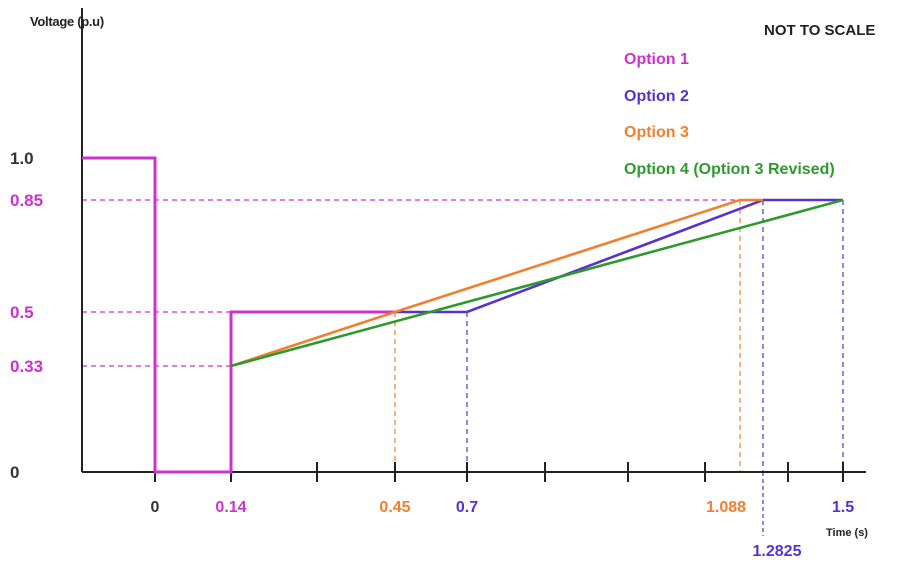 This screenshot has width=911, height=566. What do you see at coordinates (820, 30) in the screenshot?
I see `chart-note: NOT TO SCALE` at bounding box center [820, 30].